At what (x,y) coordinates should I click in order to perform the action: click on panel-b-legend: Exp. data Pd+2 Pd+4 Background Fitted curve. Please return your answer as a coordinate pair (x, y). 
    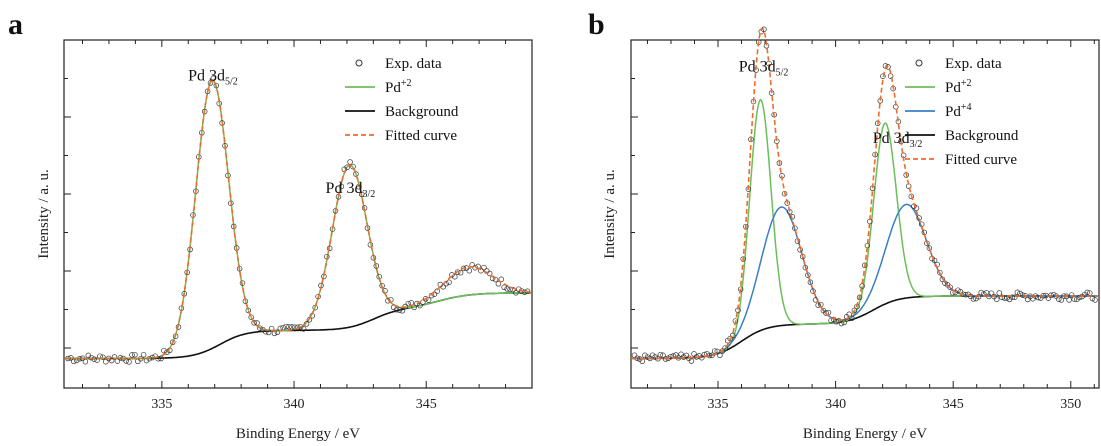
    Looking at the image, I should click on (962, 112).